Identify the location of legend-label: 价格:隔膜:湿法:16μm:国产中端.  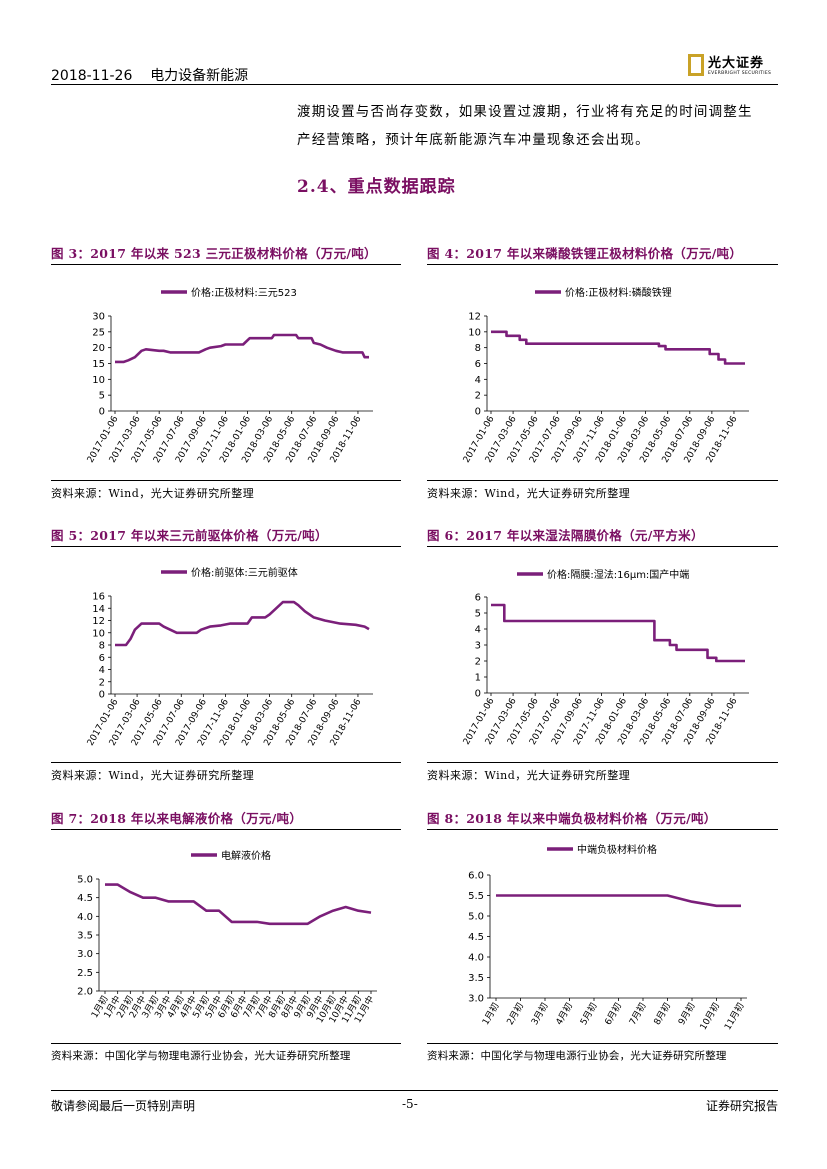
(618, 574).